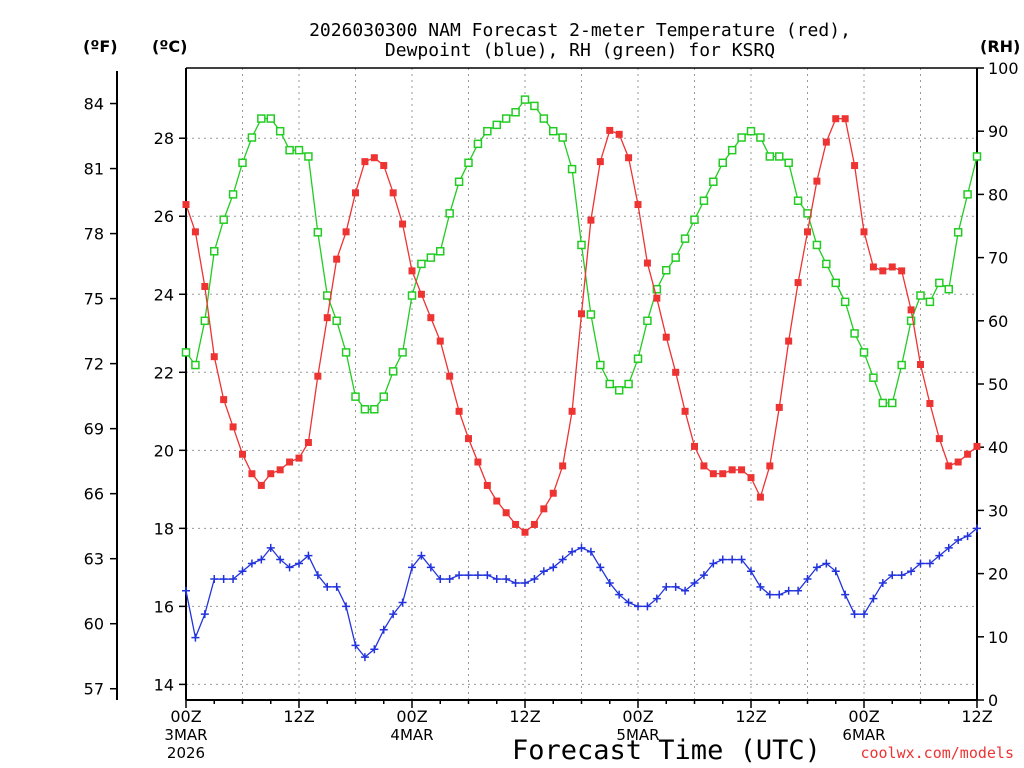  I want to click on x-tick-date-label: 3MAR, so click(185, 735).